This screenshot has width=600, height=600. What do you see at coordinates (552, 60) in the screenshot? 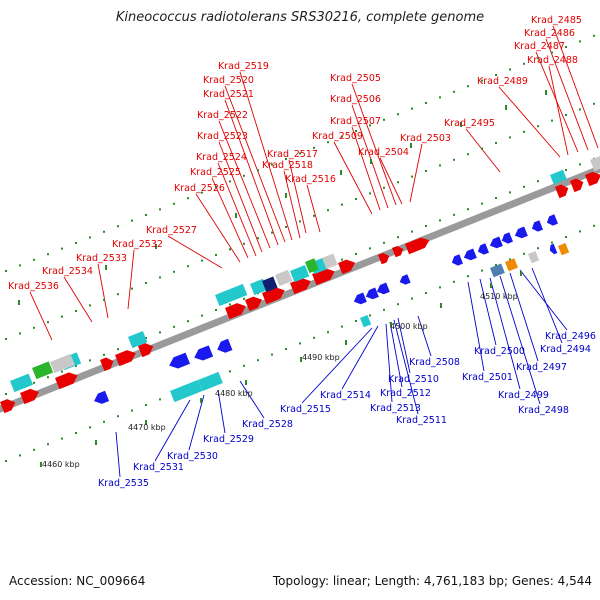
I see `forward-gene-label: Krad_2488` at bounding box center [552, 60].